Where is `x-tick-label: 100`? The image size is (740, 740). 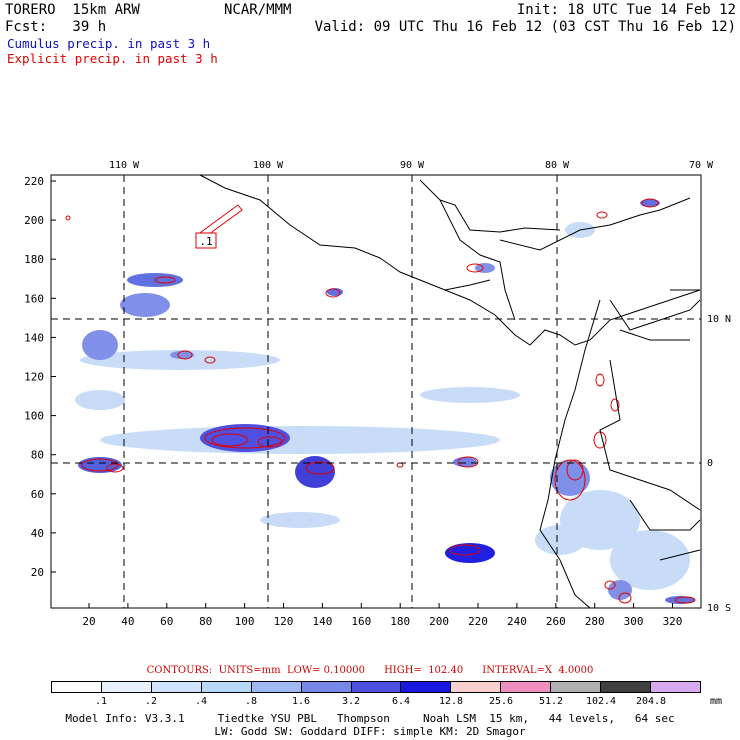 x-tick-label: 100 is located at coordinates (245, 621).